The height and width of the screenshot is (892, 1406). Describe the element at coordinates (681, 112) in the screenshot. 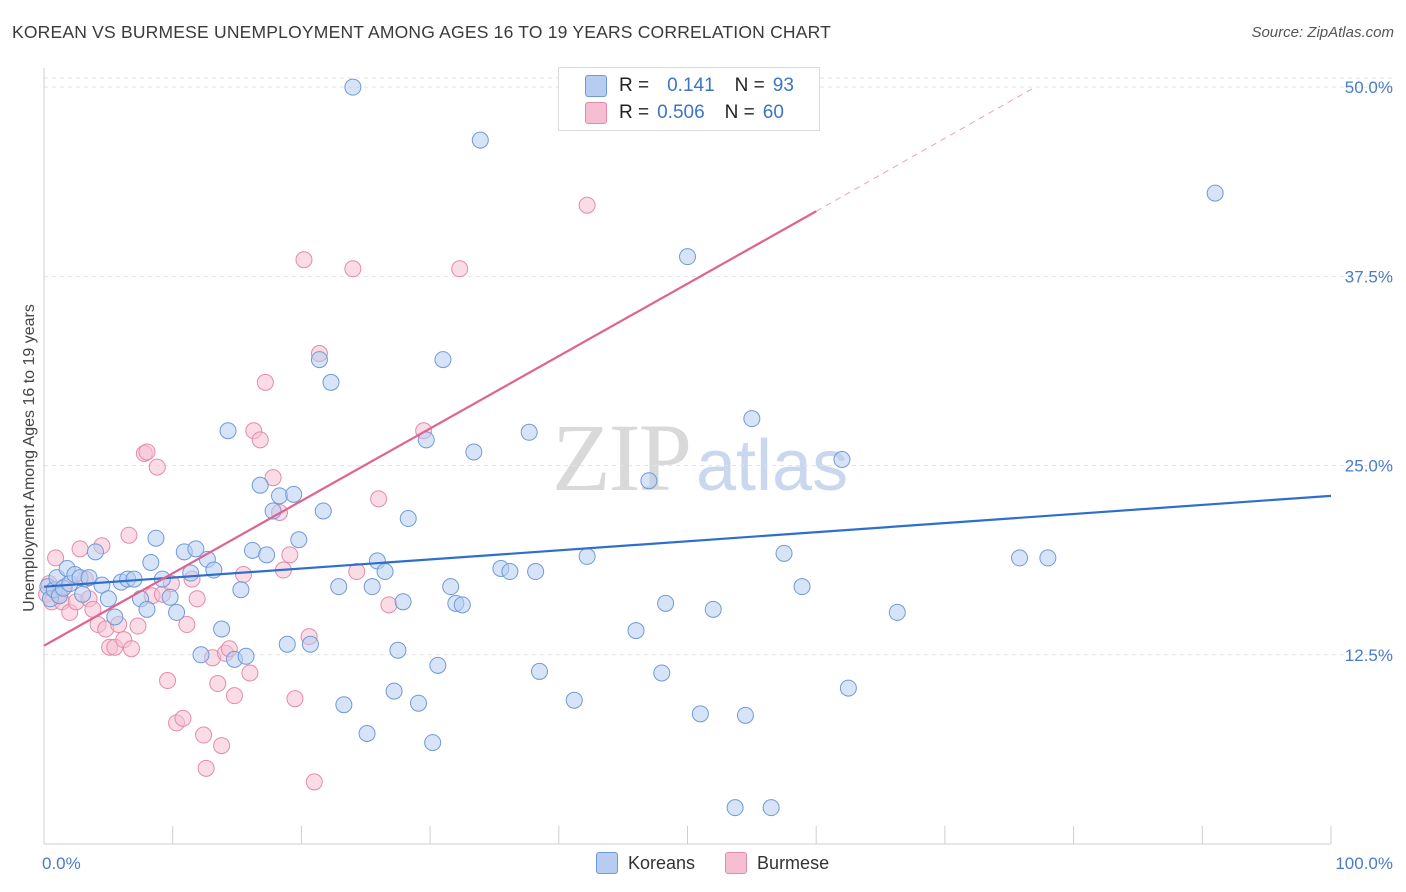

I see `legend-r-value: 0.506` at that location.